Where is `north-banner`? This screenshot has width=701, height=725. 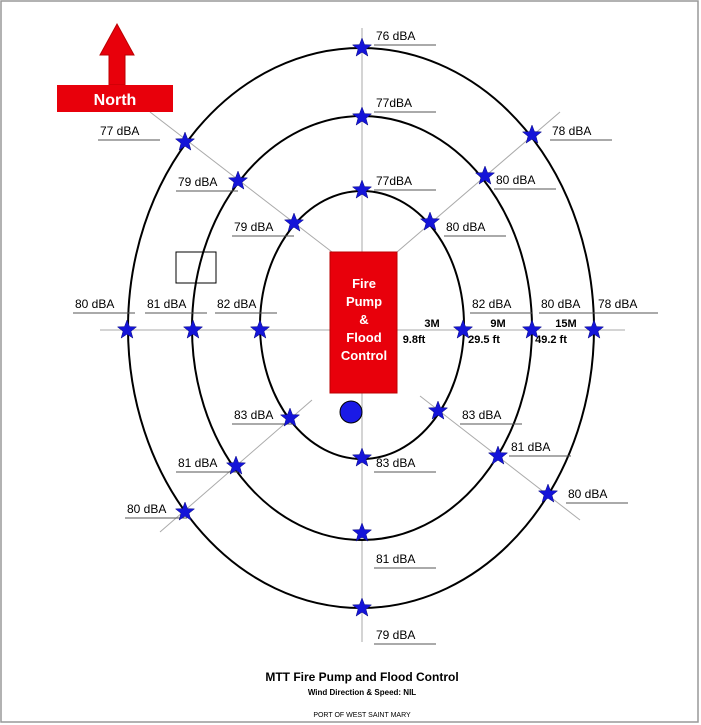 north-banner is located at coordinates (115, 98).